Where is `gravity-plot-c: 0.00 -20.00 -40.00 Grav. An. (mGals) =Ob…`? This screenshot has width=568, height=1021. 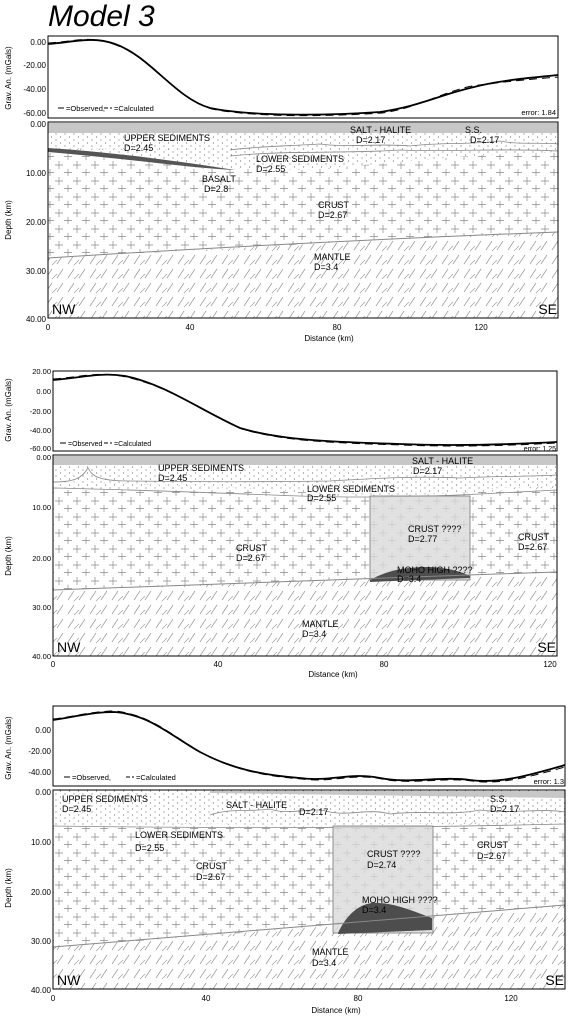
gravity-plot-c: 0.00 -20.00 -40.00 Grav. An. (mGals) =Ob… is located at coordinates (285, 746).